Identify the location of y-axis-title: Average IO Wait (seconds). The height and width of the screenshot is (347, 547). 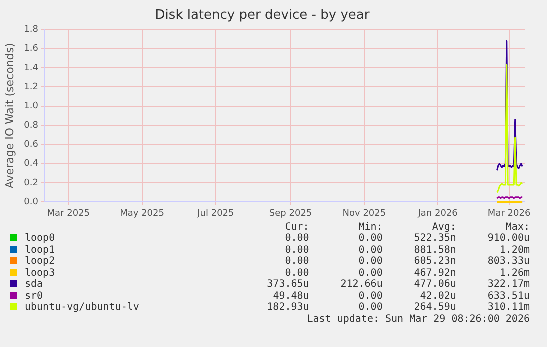
(9, 116).